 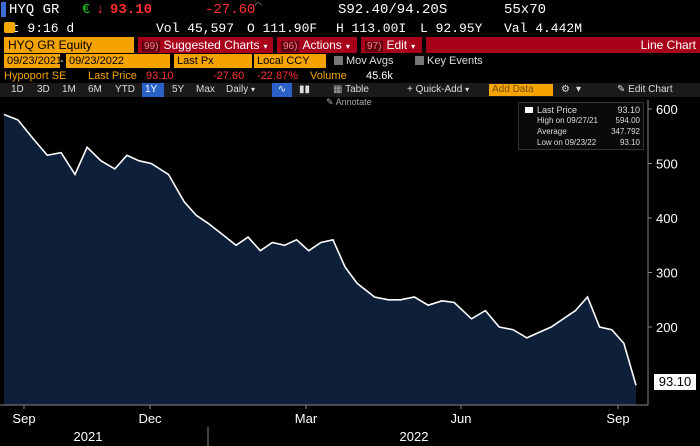 What do you see at coordinates (621, 89) in the screenshot?
I see `pencil-icon: ✎` at bounding box center [621, 89].